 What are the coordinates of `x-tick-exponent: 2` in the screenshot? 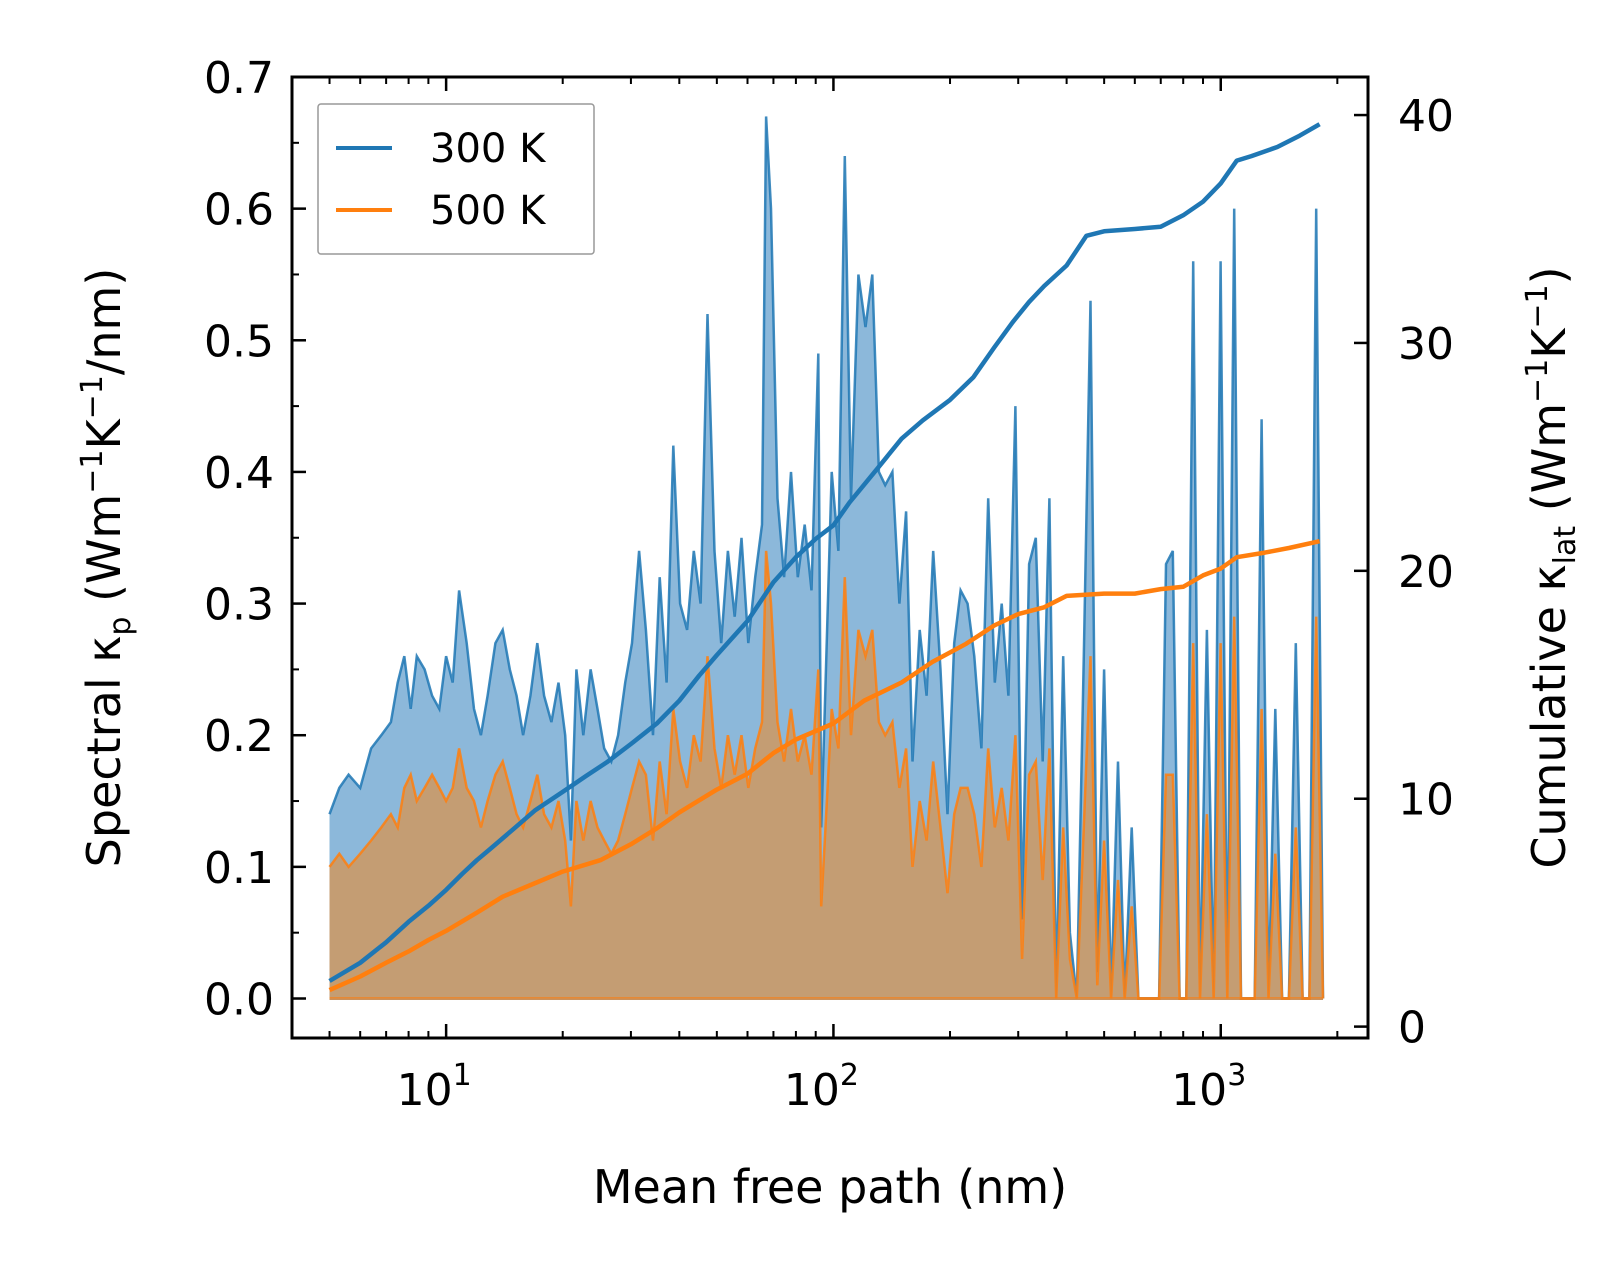 It's located at (849, 1075).